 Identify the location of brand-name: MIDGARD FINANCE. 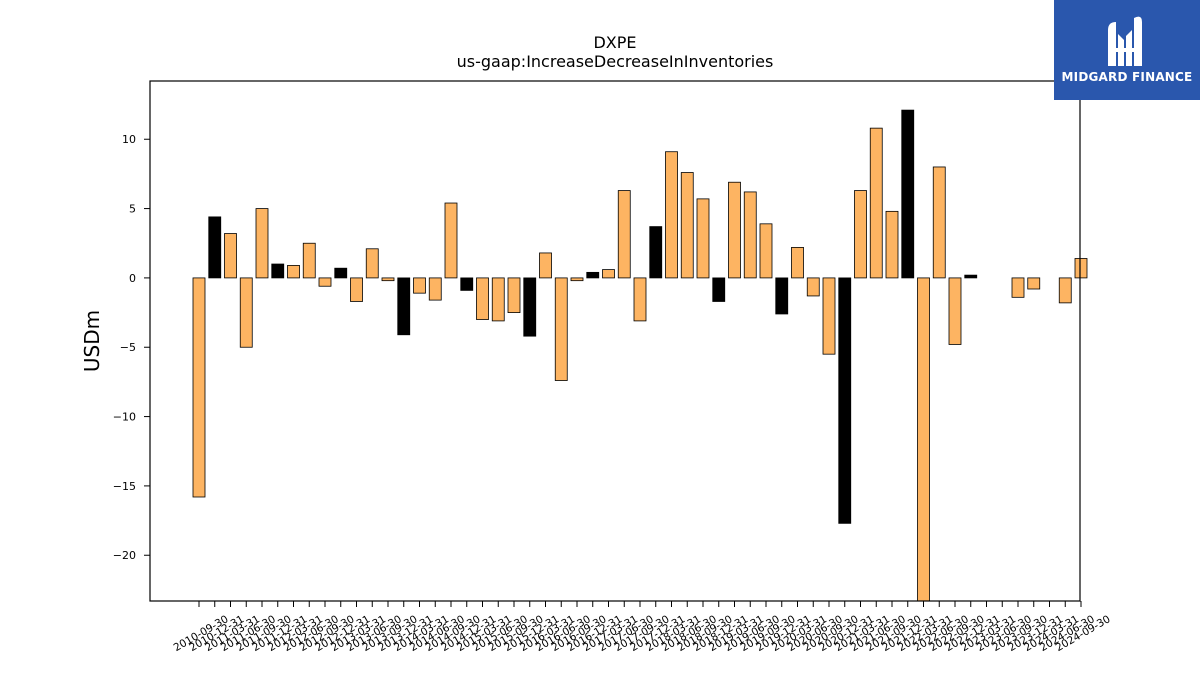
(1127, 77).